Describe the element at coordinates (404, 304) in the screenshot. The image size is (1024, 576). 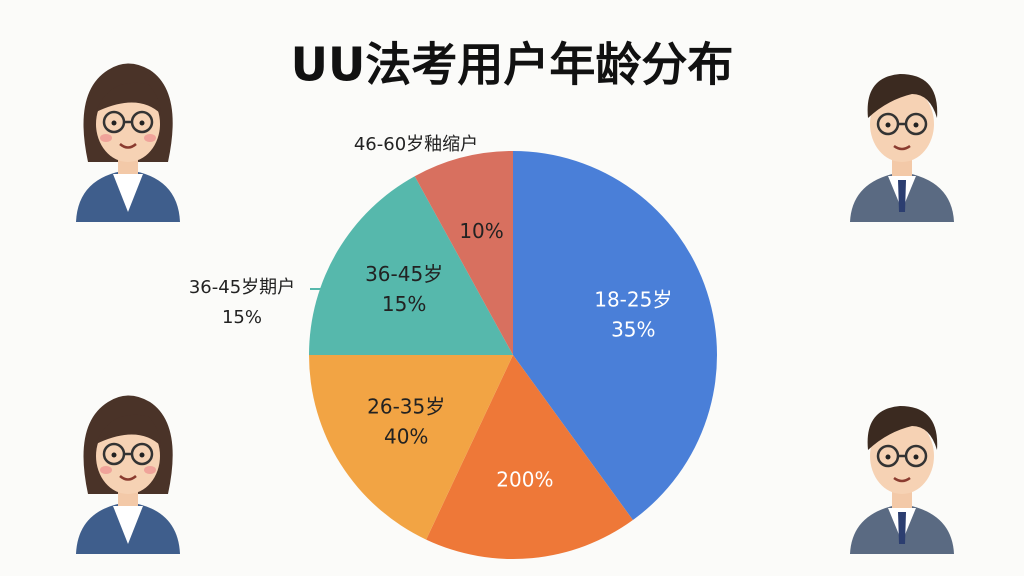
I see `slice-value: 15%` at that location.